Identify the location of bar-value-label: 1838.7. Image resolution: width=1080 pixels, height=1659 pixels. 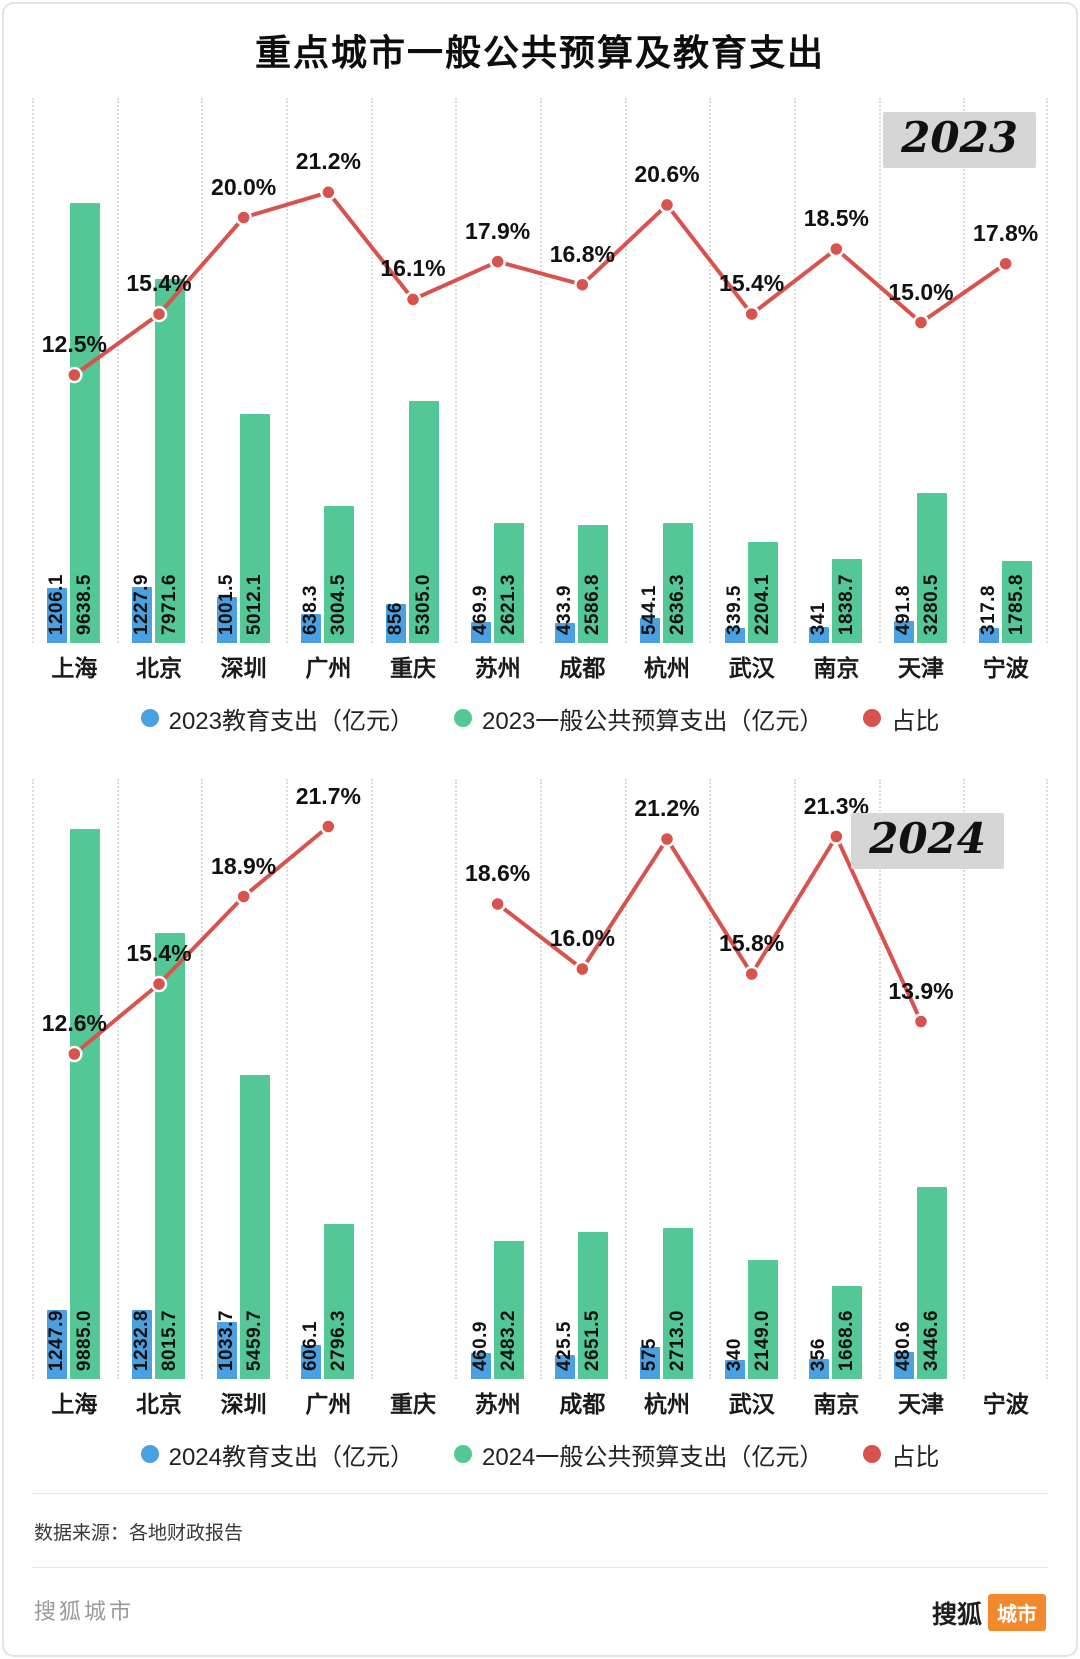
(847, 604).